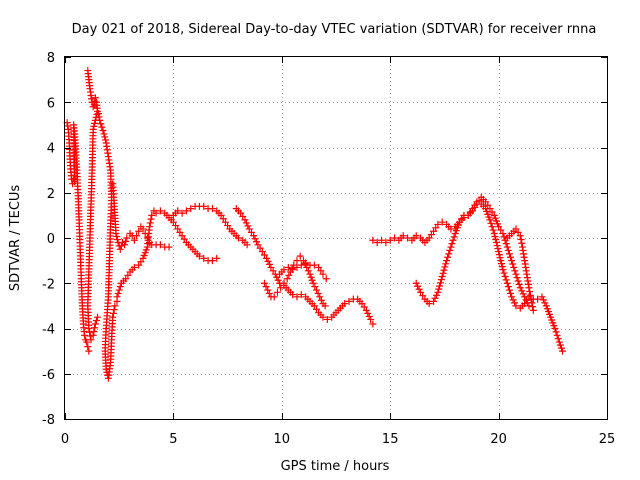 Image resolution: width=640 pixels, height=480 pixels. I want to click on y-tick-label: 6, so click(51, 103).